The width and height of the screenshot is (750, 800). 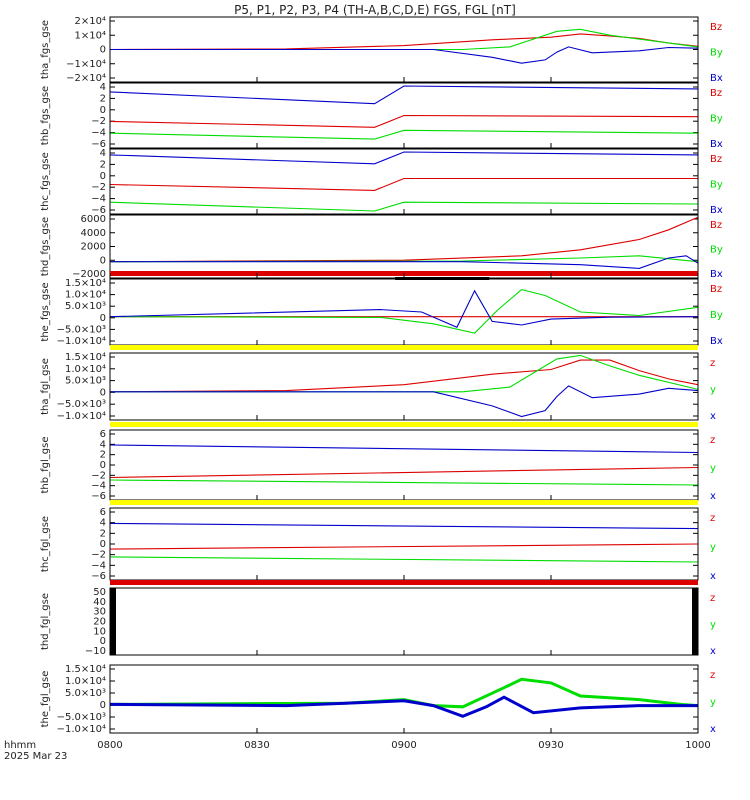 I want to click on y-tick-label: −2×10⁴, so click(x=86, y=78).